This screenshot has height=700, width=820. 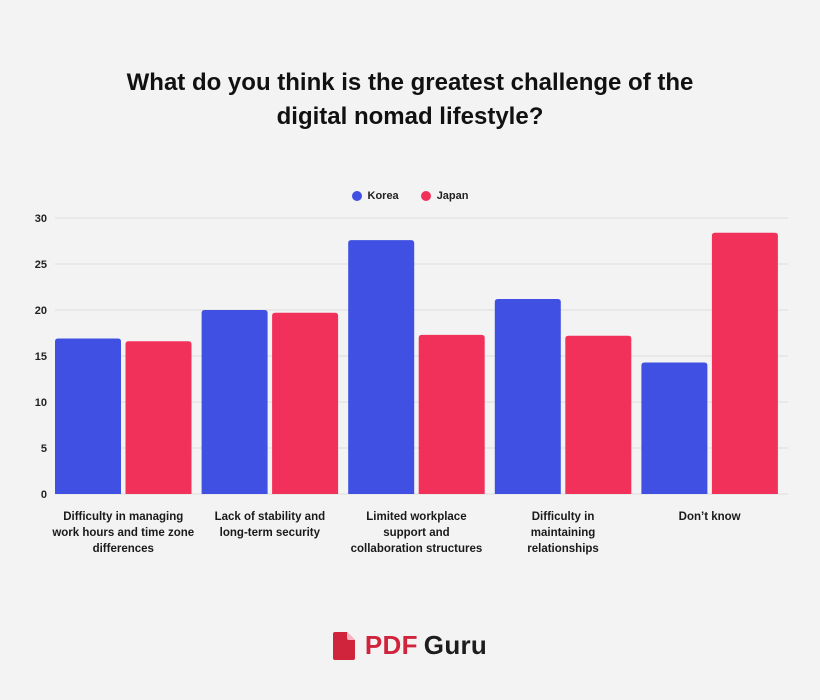 I want to click on x-tick-label-line: differences, so click(x=123, y=549).